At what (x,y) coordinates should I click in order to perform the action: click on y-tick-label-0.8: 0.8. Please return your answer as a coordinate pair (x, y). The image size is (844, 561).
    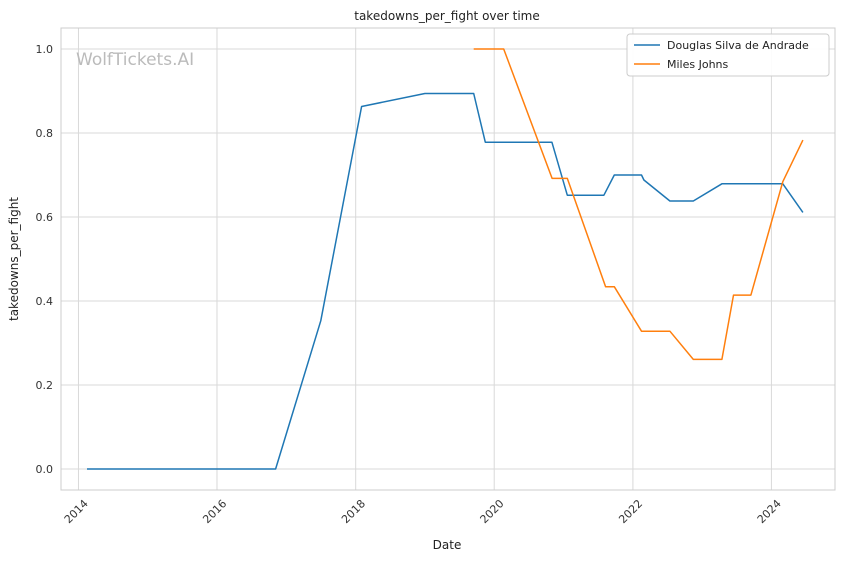
    Looking at the image, I should click on (45, 133).